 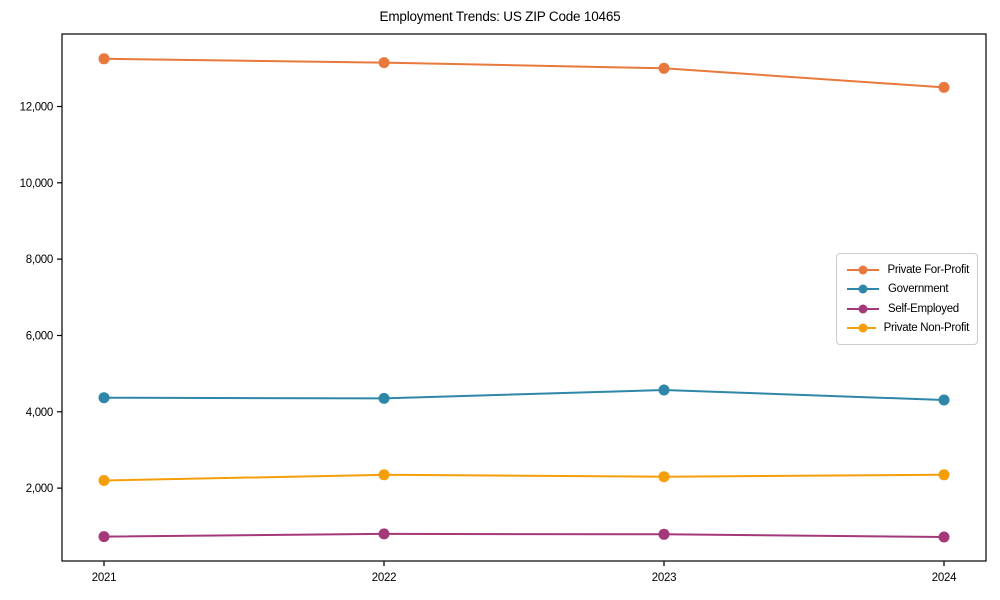 I want to click on legend-item: Government, so click(x=907, y=289).